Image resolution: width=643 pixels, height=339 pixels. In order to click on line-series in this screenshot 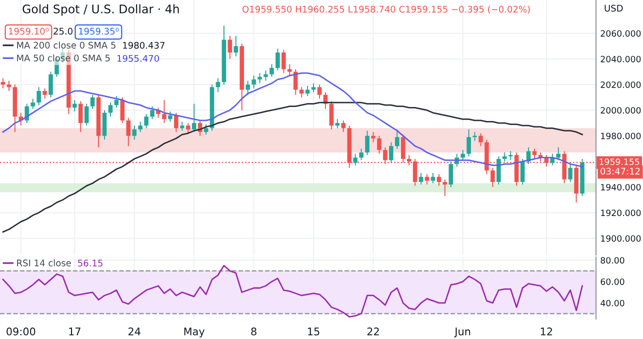, I will do `click(292, 291)`.